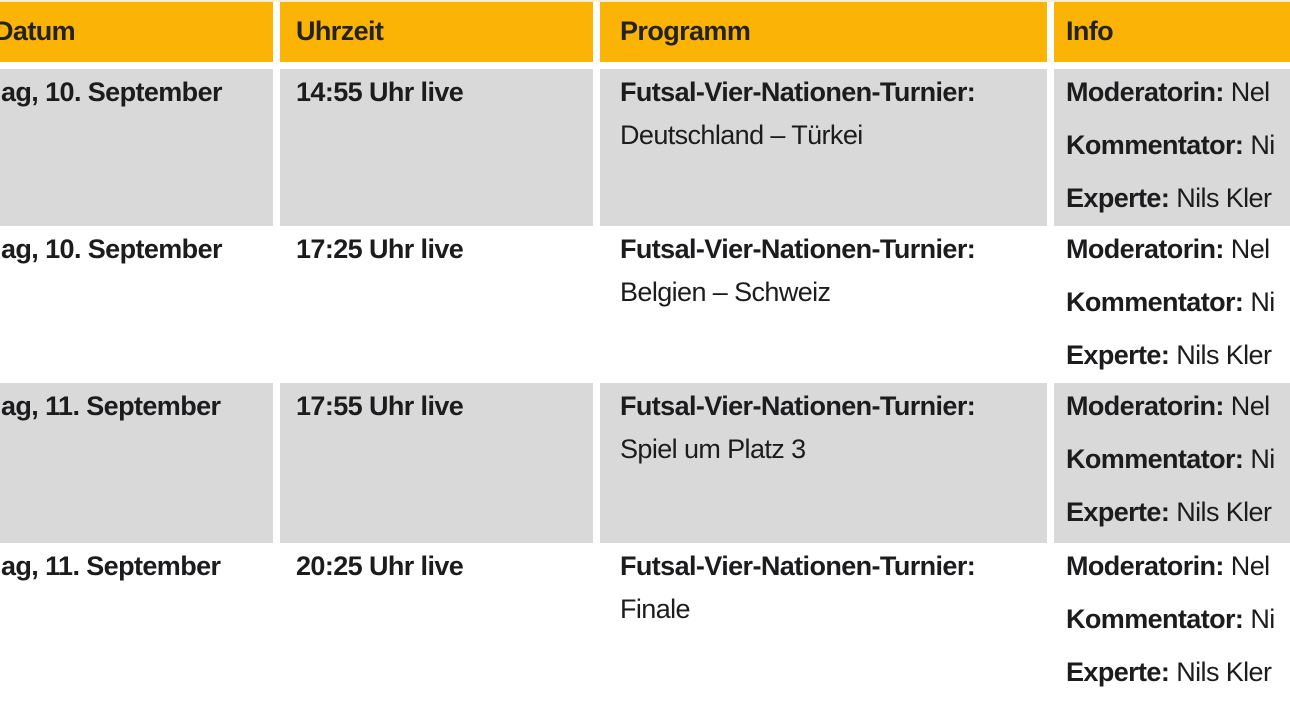 The width and height of the screenshot is (1290, 726). Describe the element at coordinates (436, 634) in the screenshot. I see `uhrzeit-cell: 20:25 Uhr live` at that location.